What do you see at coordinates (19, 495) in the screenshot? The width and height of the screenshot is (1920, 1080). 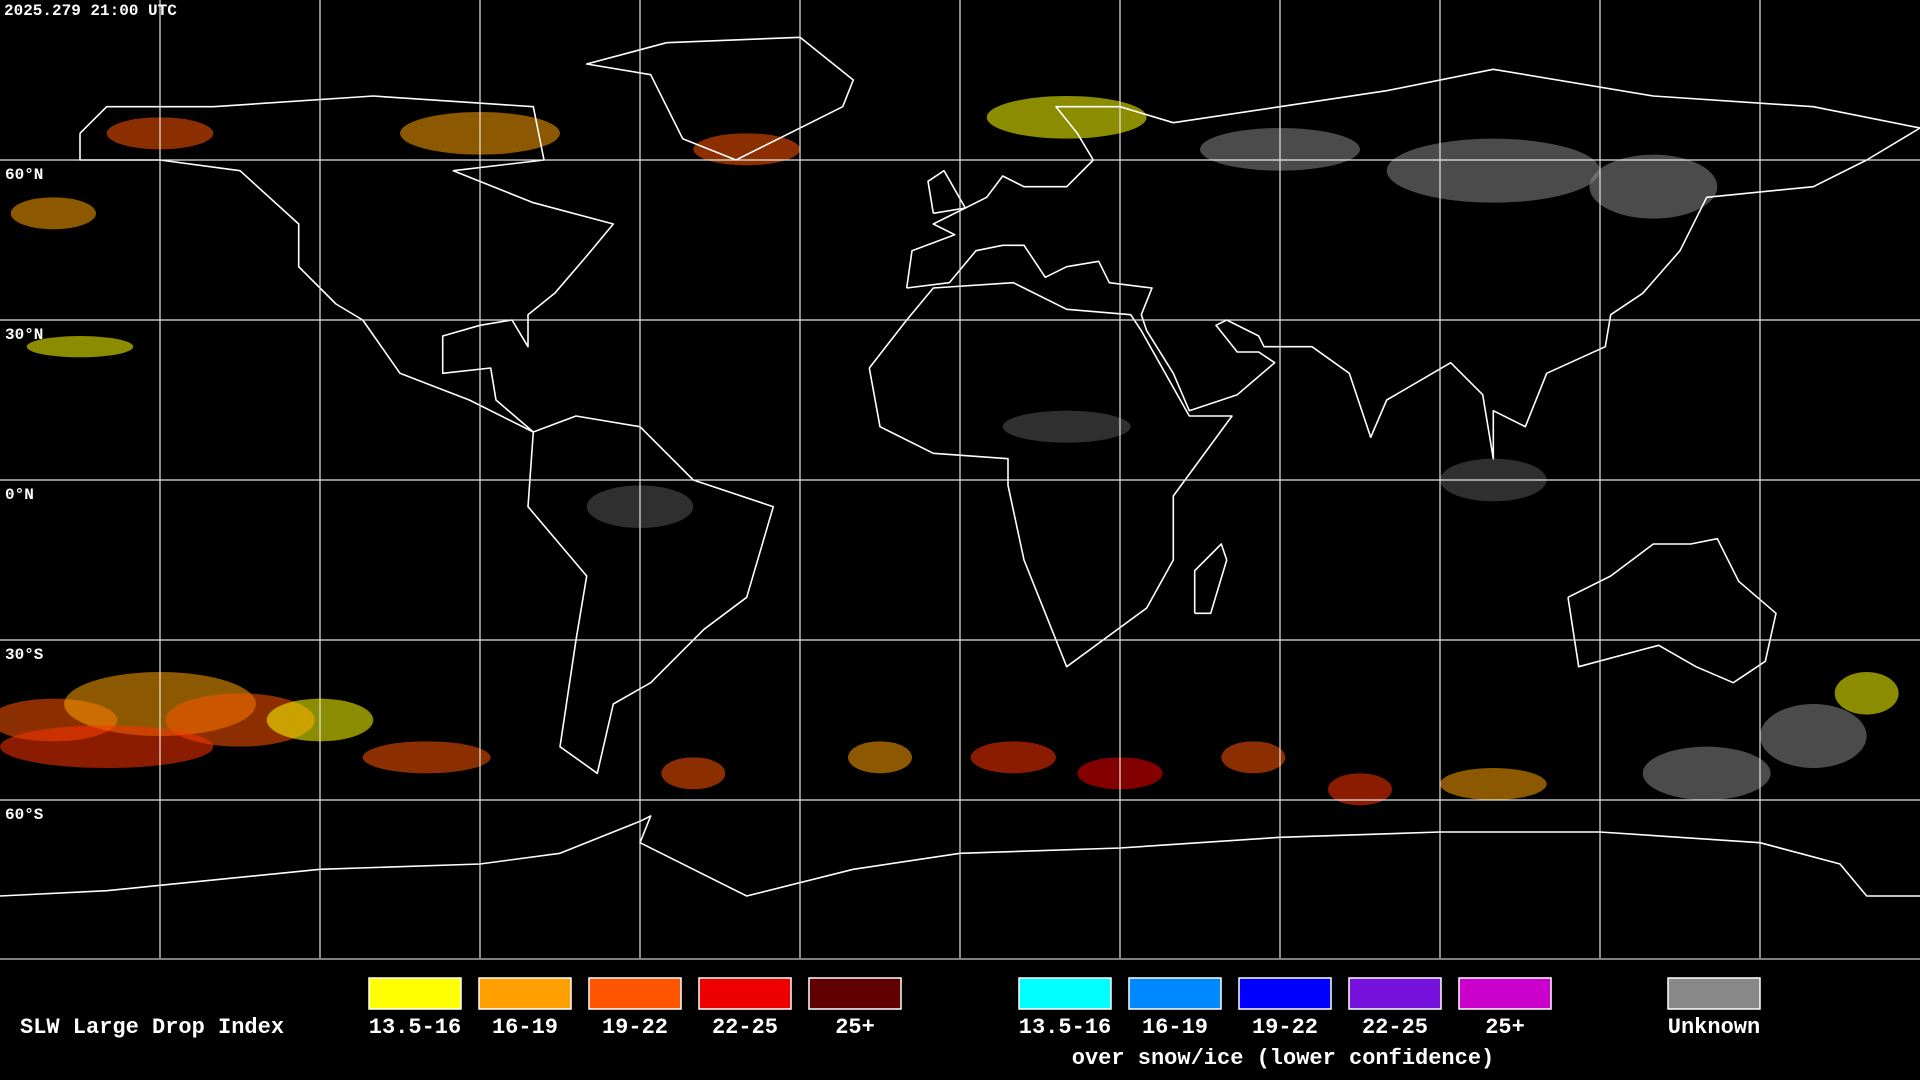 I see `latitude-label: 0°N` at bounding box center [19, 495].